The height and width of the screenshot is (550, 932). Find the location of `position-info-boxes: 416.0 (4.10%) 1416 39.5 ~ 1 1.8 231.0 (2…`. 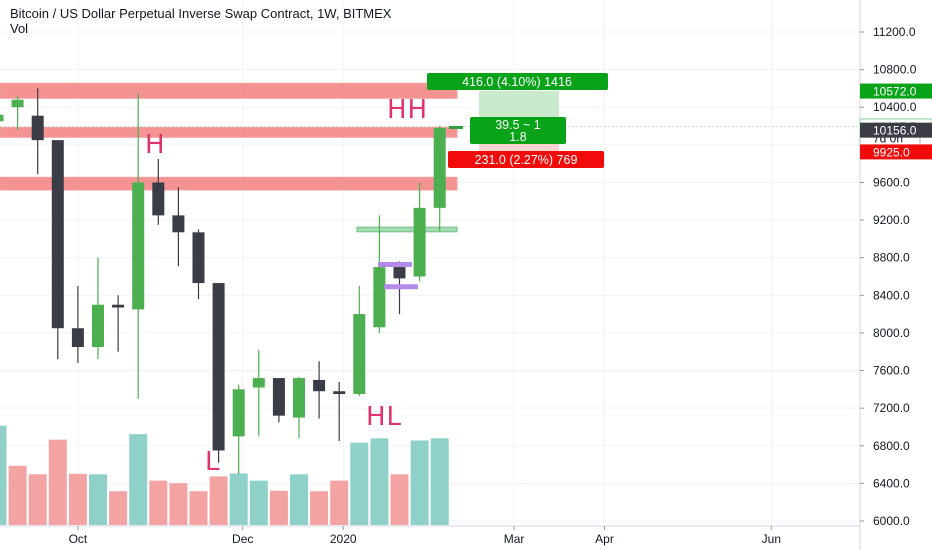

position-info-boxes: 416.0 (4.10%) 1416 39.5 ~ 1 1.8 231.0 (2… is located at coordinates (517, 120).